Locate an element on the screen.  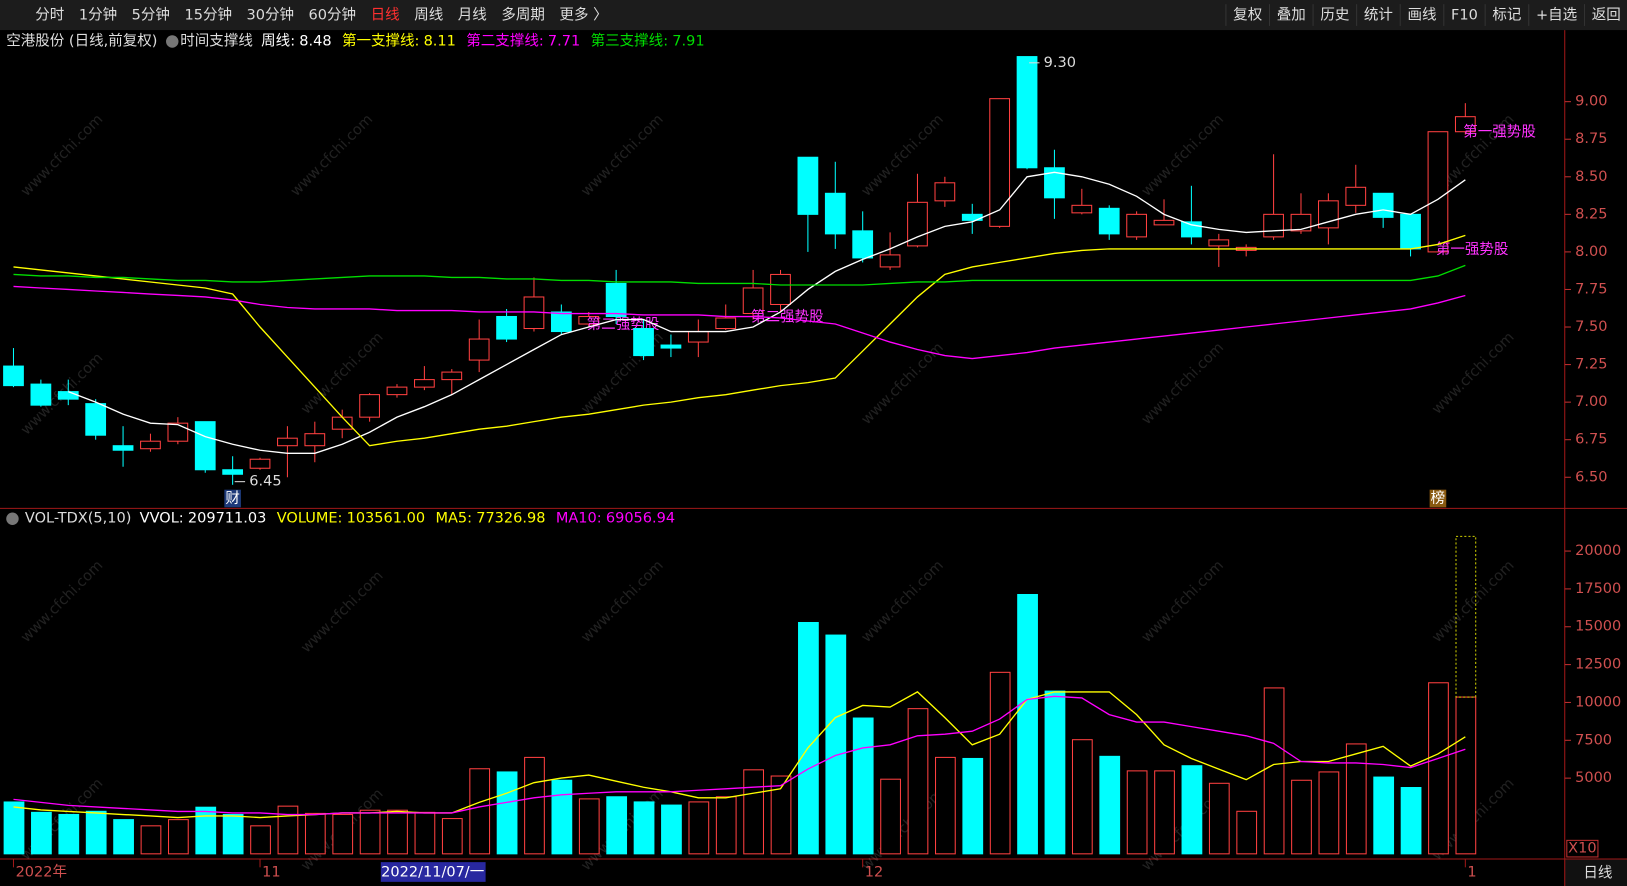
toolbar-button: 画线 is located at coordinates (1421, 15).